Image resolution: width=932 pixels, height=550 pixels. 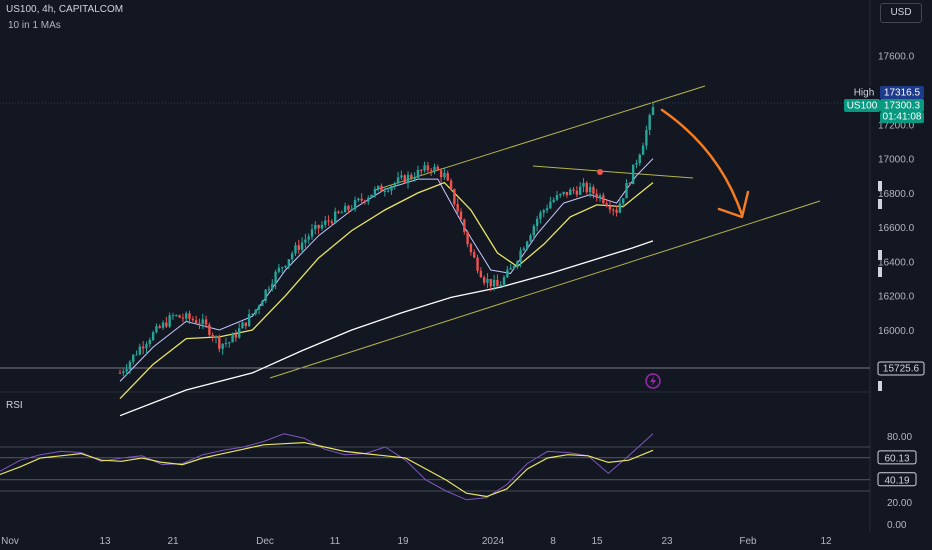 I want to click on countdown: 01:41:08, so click(x=902, y=117).